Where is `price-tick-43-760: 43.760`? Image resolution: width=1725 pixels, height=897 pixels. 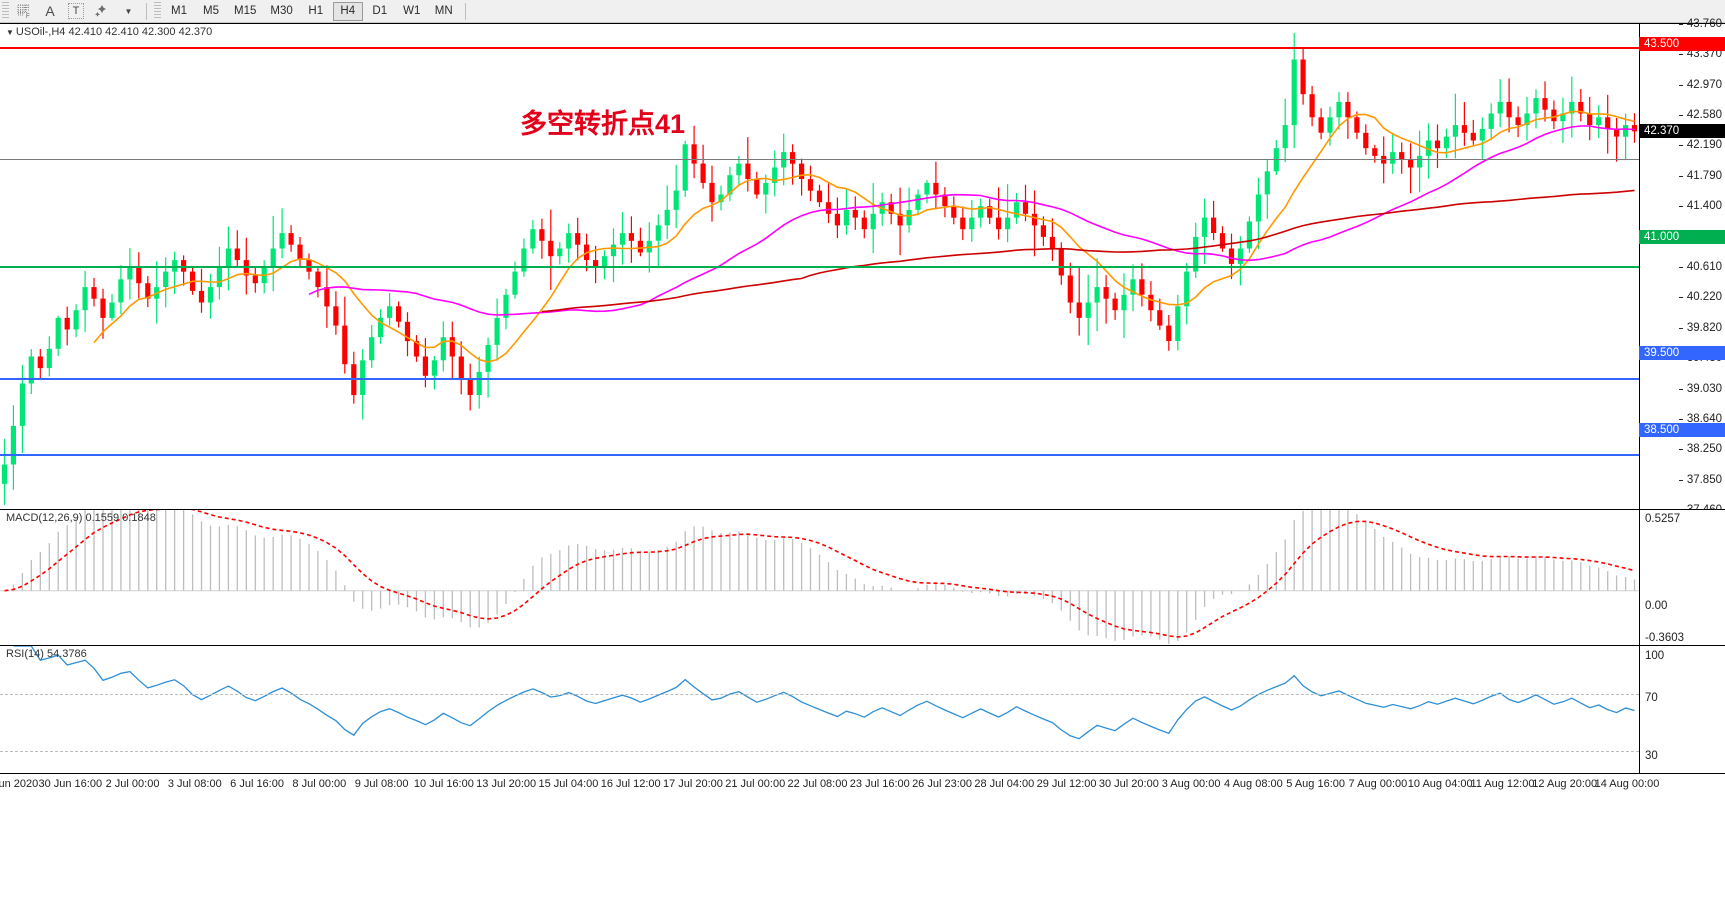 price-tick-43-760: 43.760 is located at coordinates (1700, 24).